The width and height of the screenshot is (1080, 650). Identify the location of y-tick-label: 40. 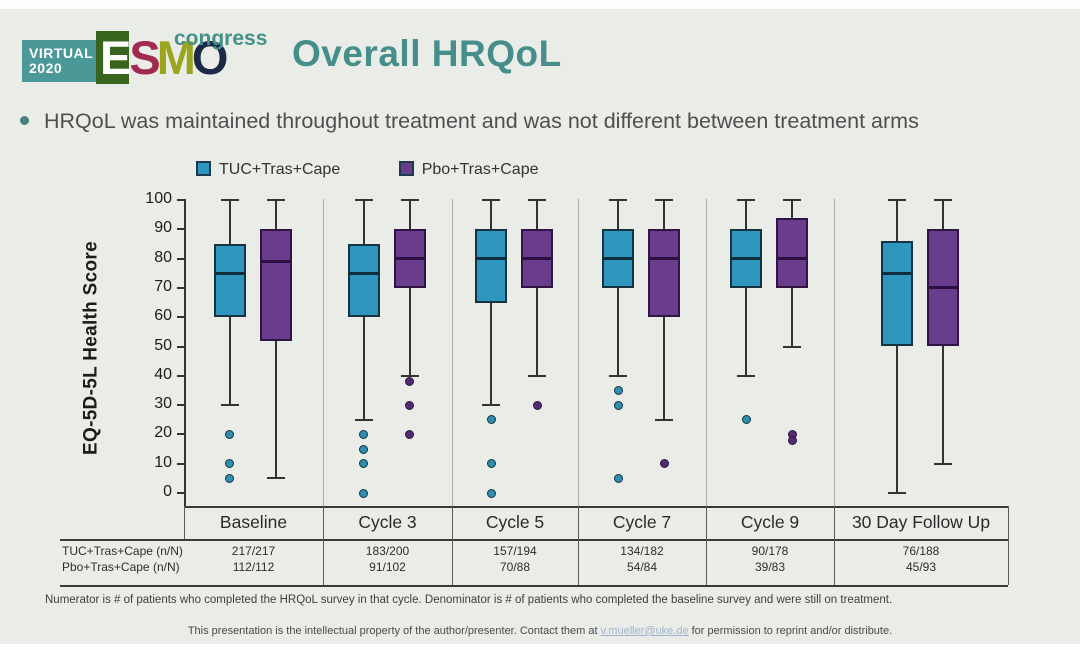
(163, 374).